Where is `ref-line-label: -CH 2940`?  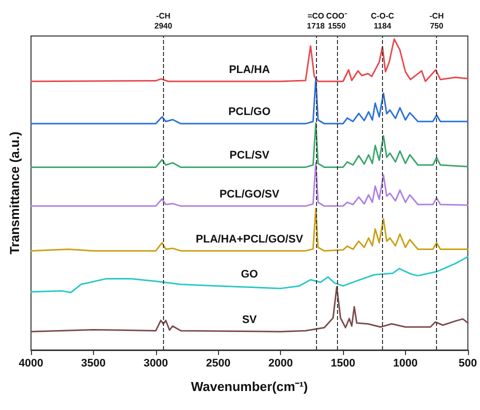 ref-line-label: -CH 2940 is located at coordinates (163, 21).